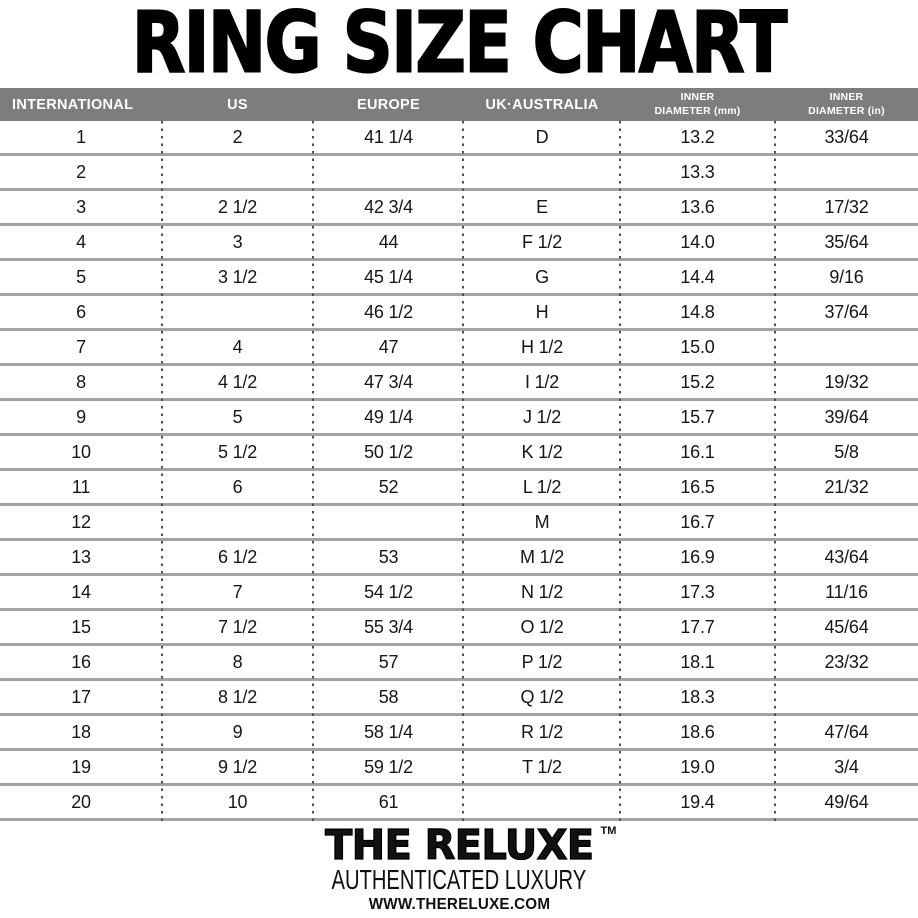  What do you see at coordinates (697, 766) in the screenshot?
I see `table-cell: 19.0` at bounding box center [697, 766].